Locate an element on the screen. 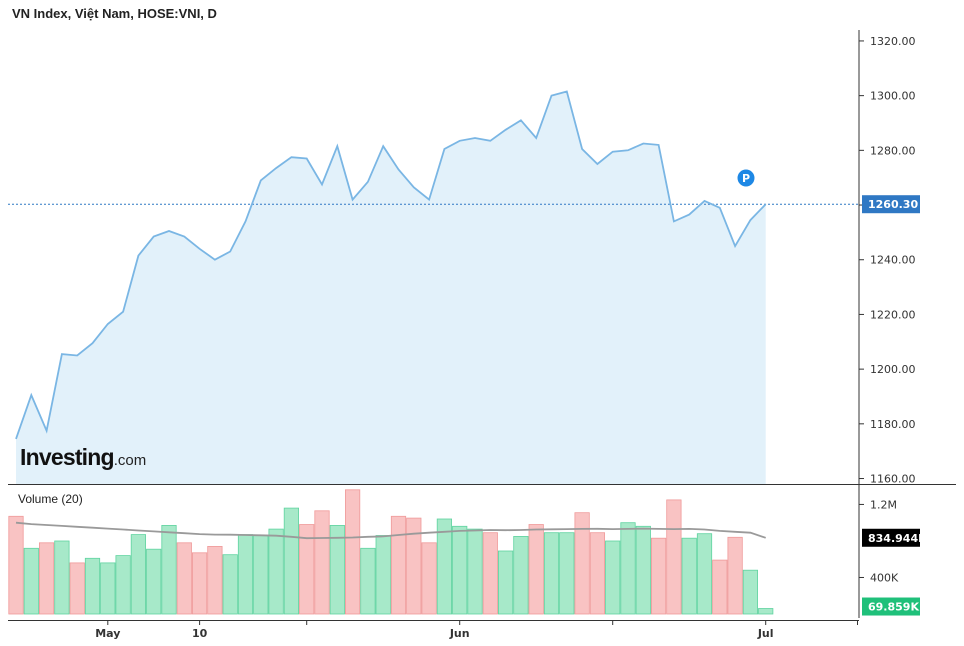 This screenshot has height=646, width=964. last-price-tag-label: 1260.30 is located at coordinates (893, 204).